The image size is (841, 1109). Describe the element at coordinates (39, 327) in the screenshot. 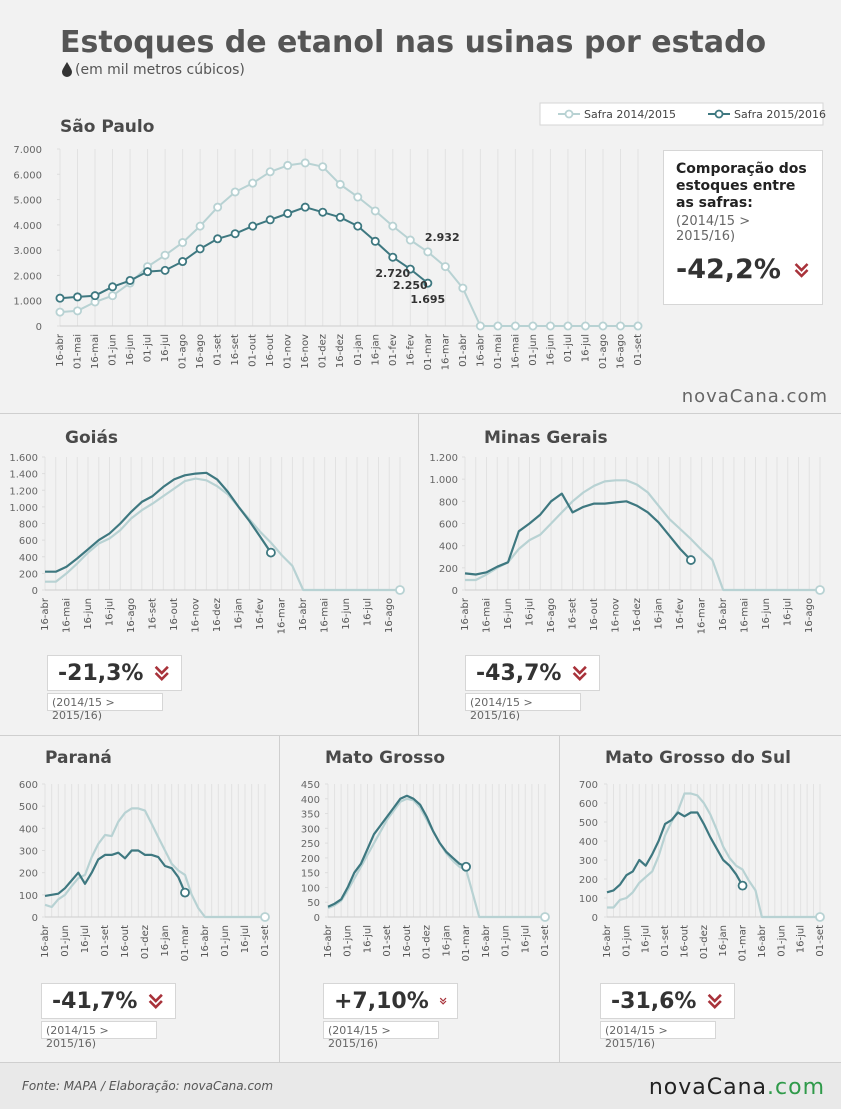

I see `y-tick-label: 0` at that location.